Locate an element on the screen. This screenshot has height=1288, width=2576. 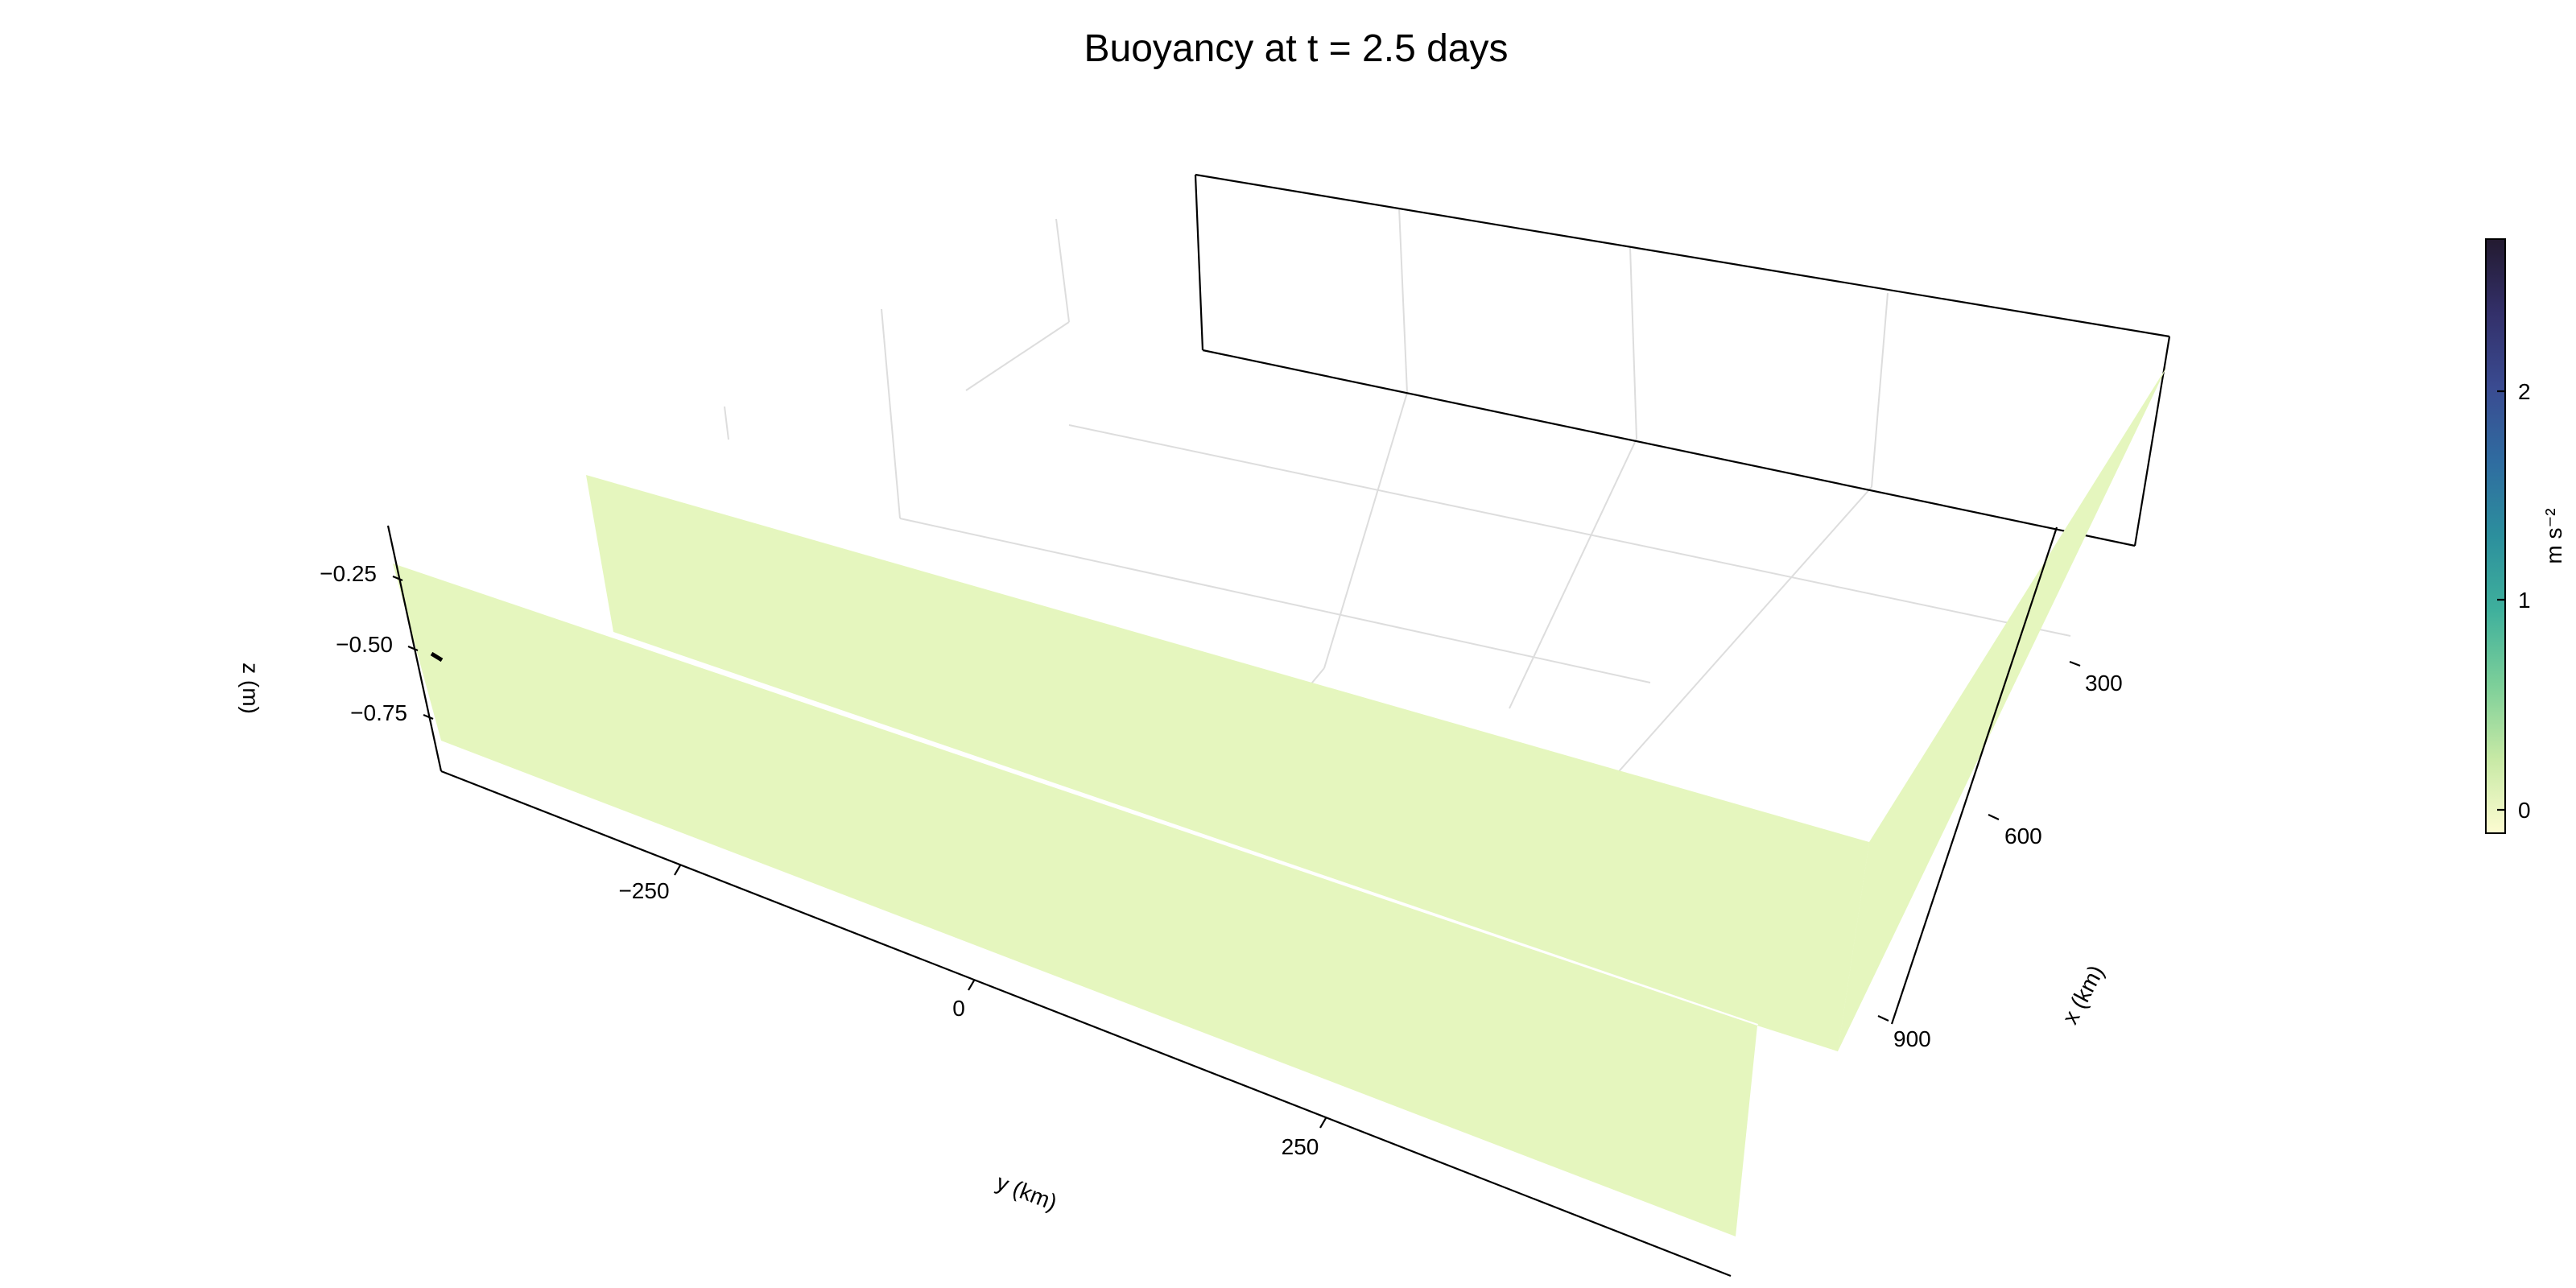
back-wall-frame is located at coordinates (1683, 360).